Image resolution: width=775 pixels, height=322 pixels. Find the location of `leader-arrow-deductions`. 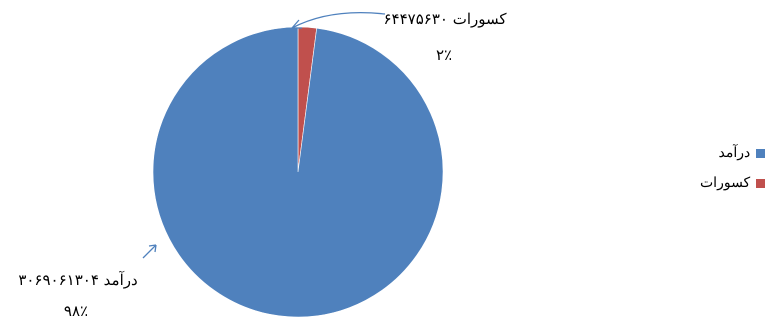

leader-arrow-deductions is located at coordinates (338, 20).